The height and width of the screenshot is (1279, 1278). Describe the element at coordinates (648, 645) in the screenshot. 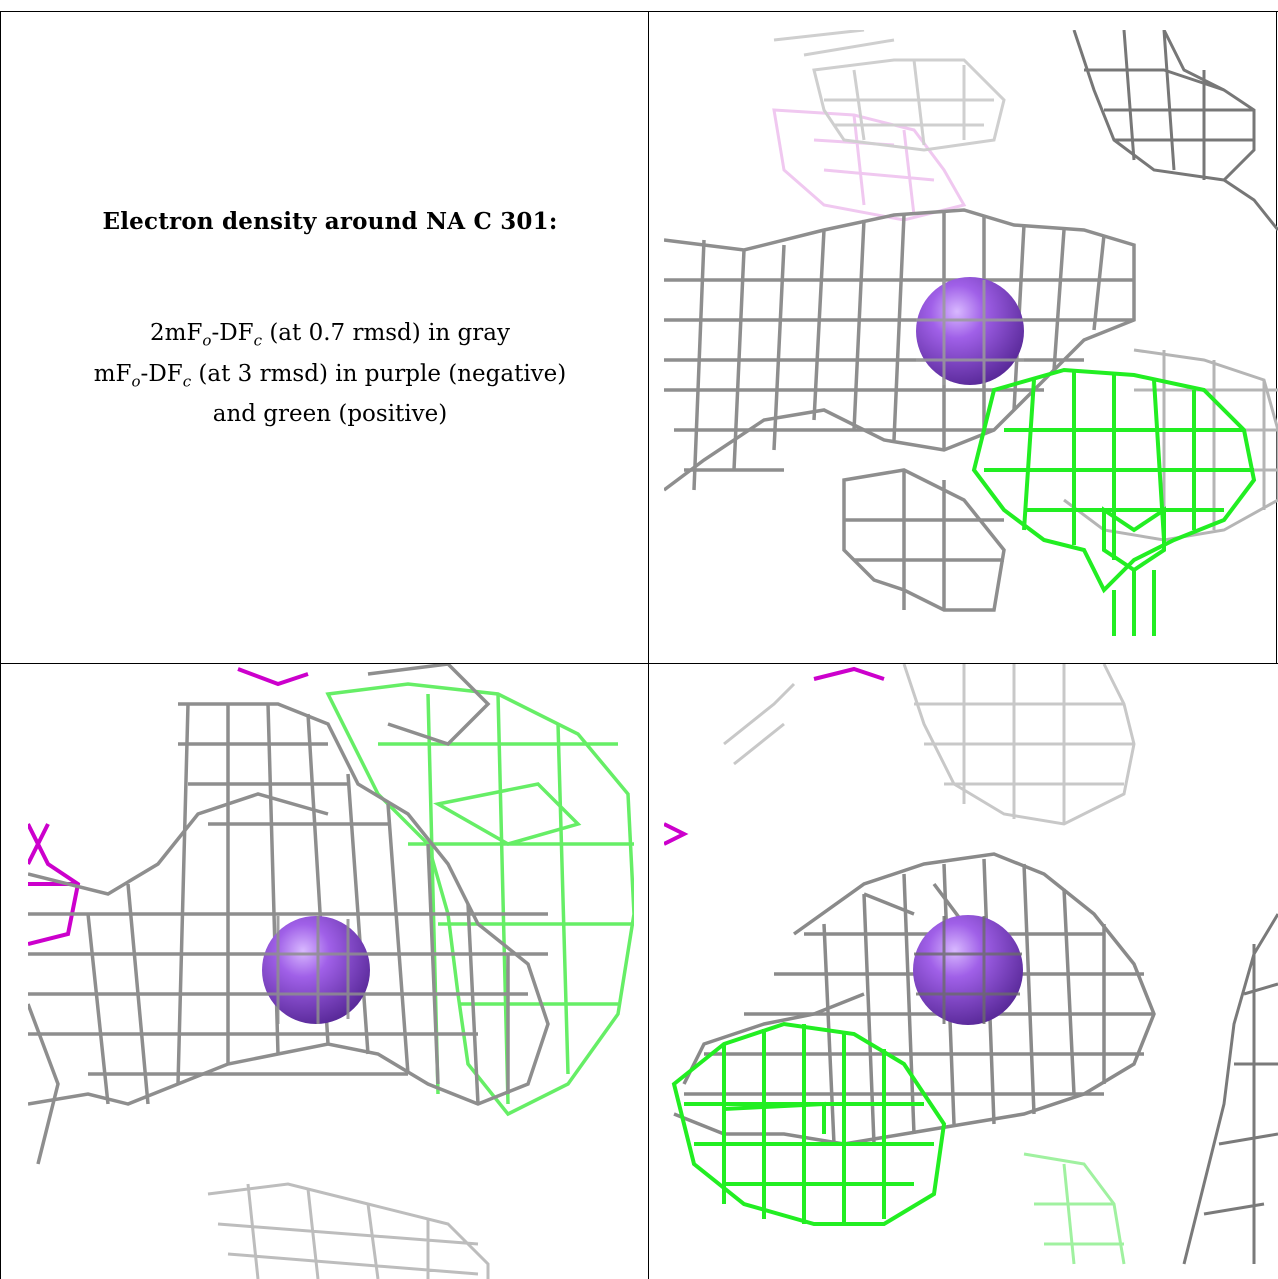

I see `table-divider-vertical` at that location.